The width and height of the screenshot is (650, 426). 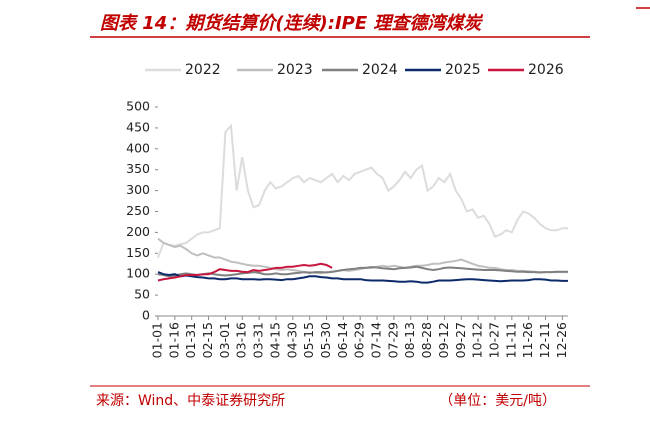 What do you see at coordinates (146, 315) in the screenshot?
I see `y-tick-label: 0` at bounding box center [146, 315].